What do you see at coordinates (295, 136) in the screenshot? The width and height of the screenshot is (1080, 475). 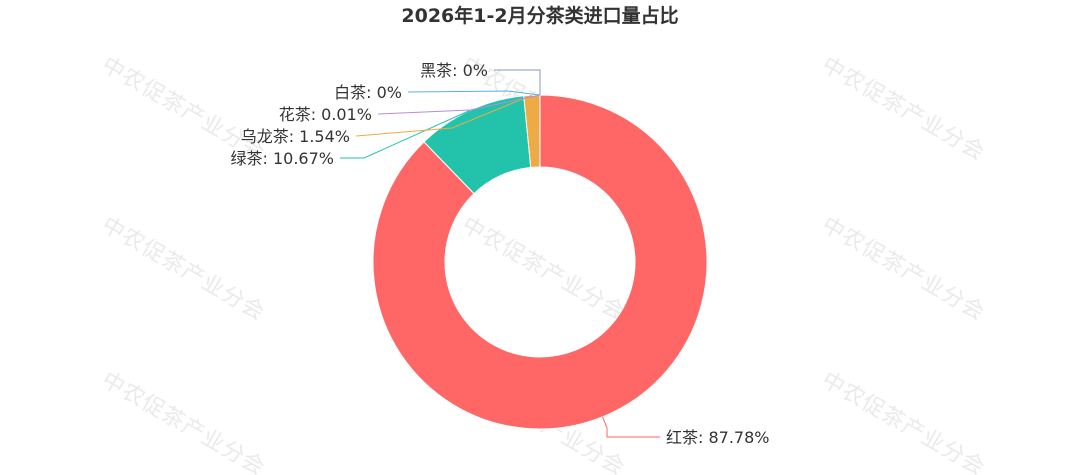 I see `slice-label: 乌龙茶: 1.54%` at bounding box center [295, 136].